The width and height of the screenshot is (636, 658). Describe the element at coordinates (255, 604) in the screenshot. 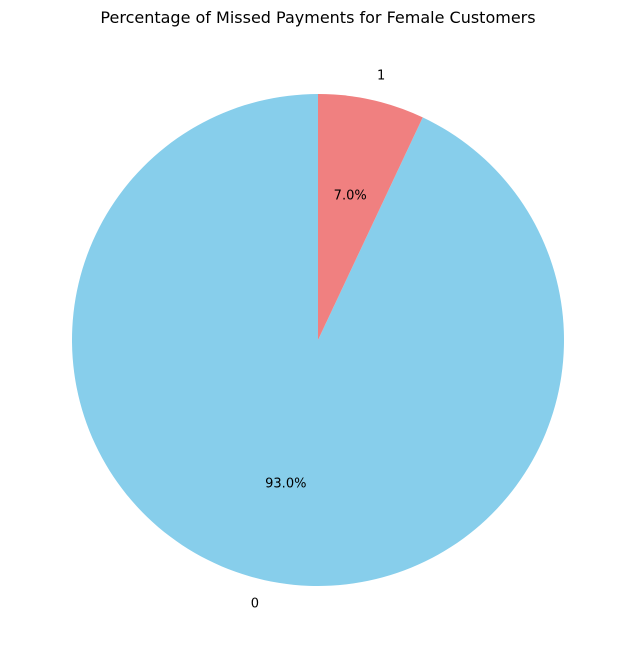

I see `category-label-0: 0` at that location.